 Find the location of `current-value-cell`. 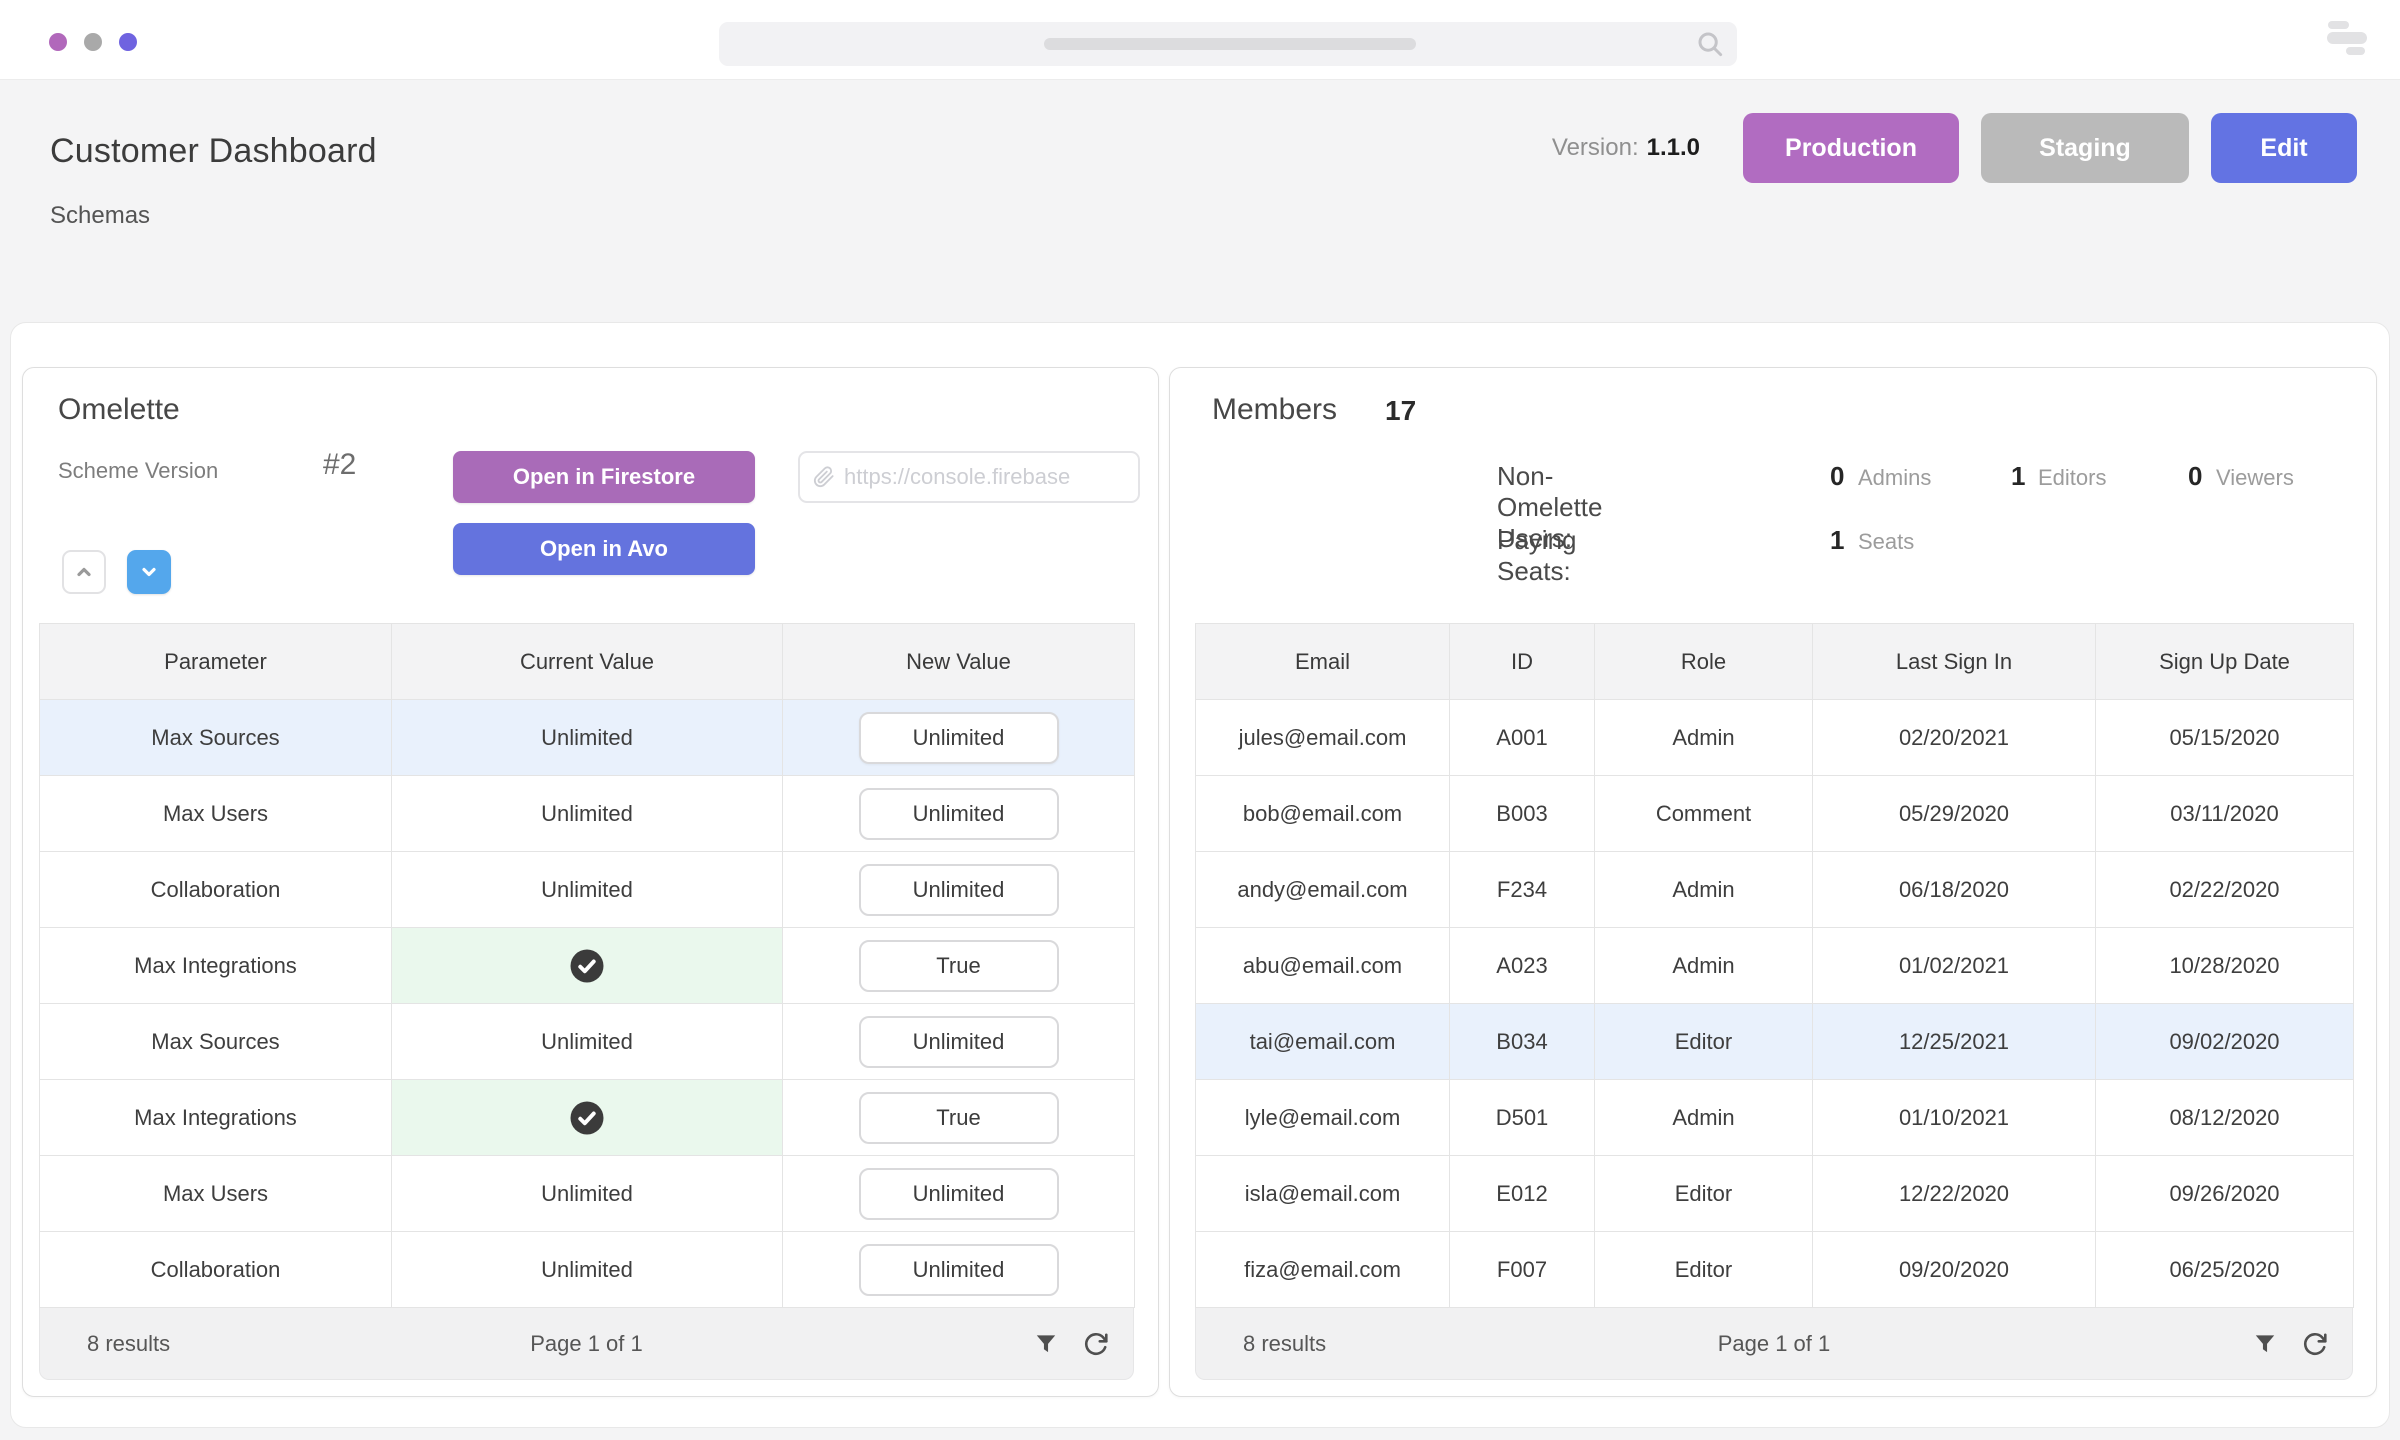

current-value-cell is located at coordinates (587, 965).